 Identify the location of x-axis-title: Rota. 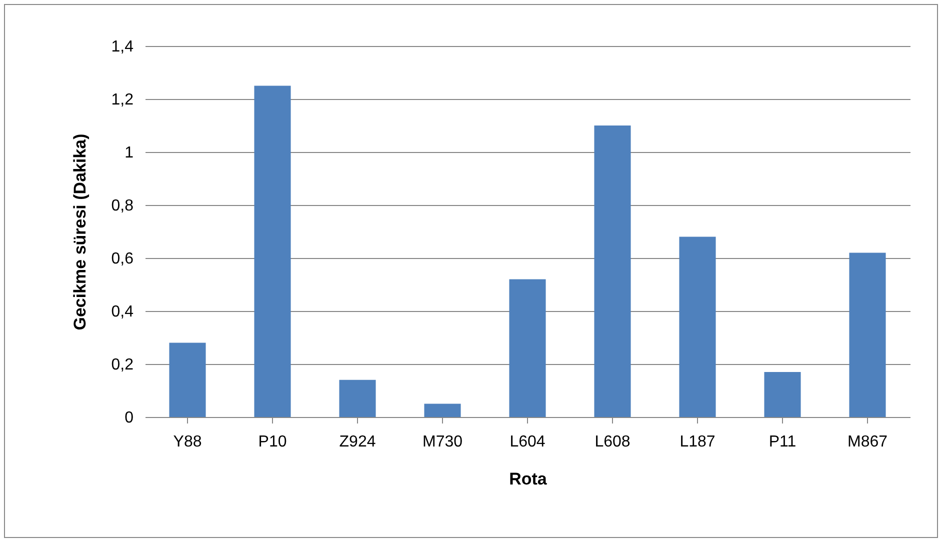
(528, 479).